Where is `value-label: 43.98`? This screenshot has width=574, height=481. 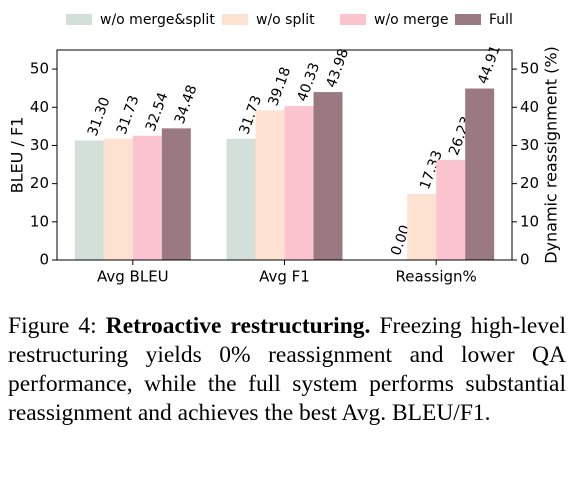
value-label: 43.98 is located at coordinates (337, 68).